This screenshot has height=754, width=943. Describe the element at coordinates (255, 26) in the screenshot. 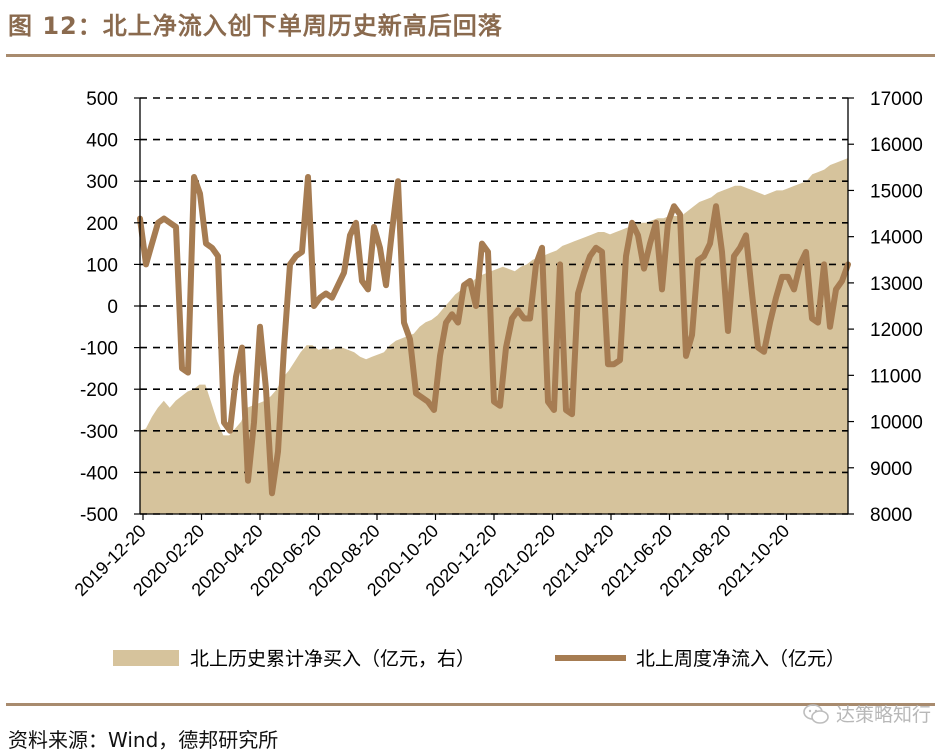

I see `figure-title: 图 12：北上净流入创下单周历史新高后回落` at that location.